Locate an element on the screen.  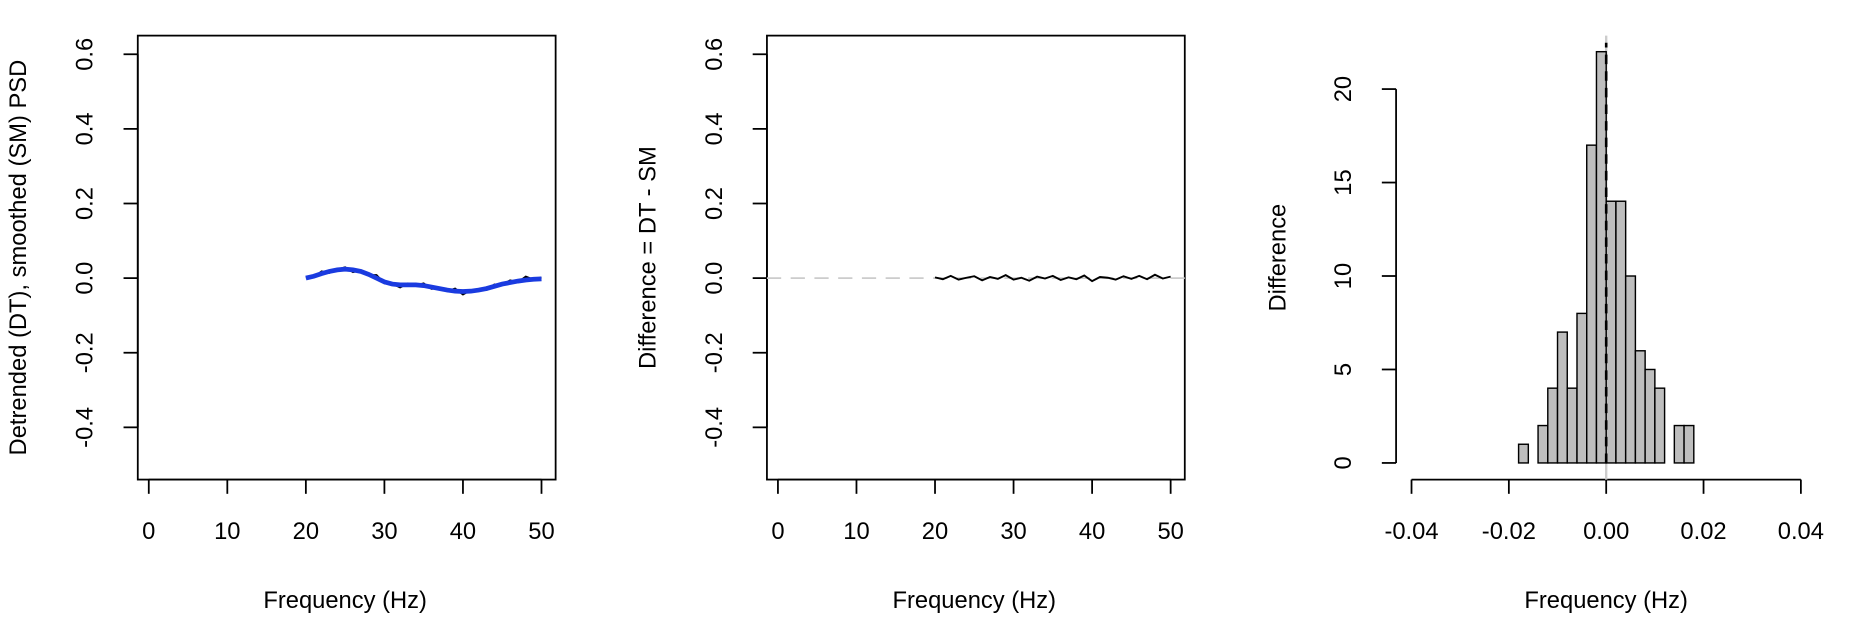
x-tick-label: 0.00 is located at coordinates (1606, 532).